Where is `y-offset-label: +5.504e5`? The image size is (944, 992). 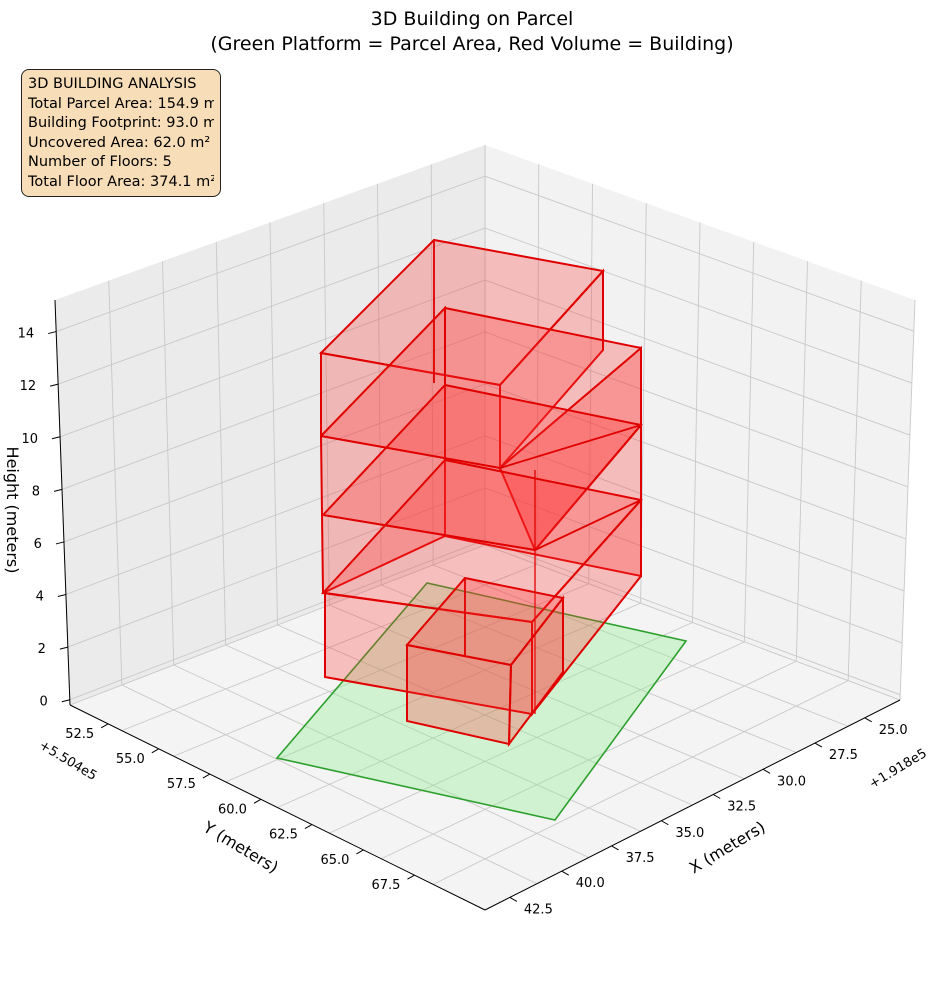 y-offset-label: +5.504e5 is located at coordinates (67, 761).